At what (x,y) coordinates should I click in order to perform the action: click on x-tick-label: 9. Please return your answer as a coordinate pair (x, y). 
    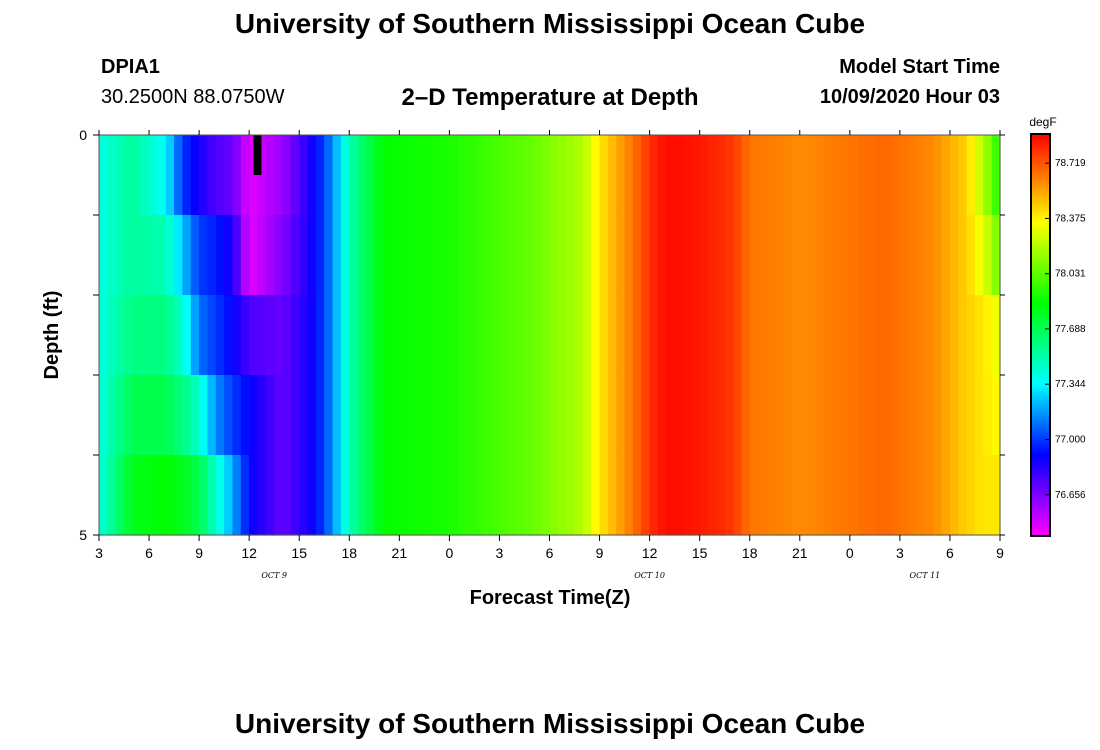
    Looking at the image, I should click on (600, 553).